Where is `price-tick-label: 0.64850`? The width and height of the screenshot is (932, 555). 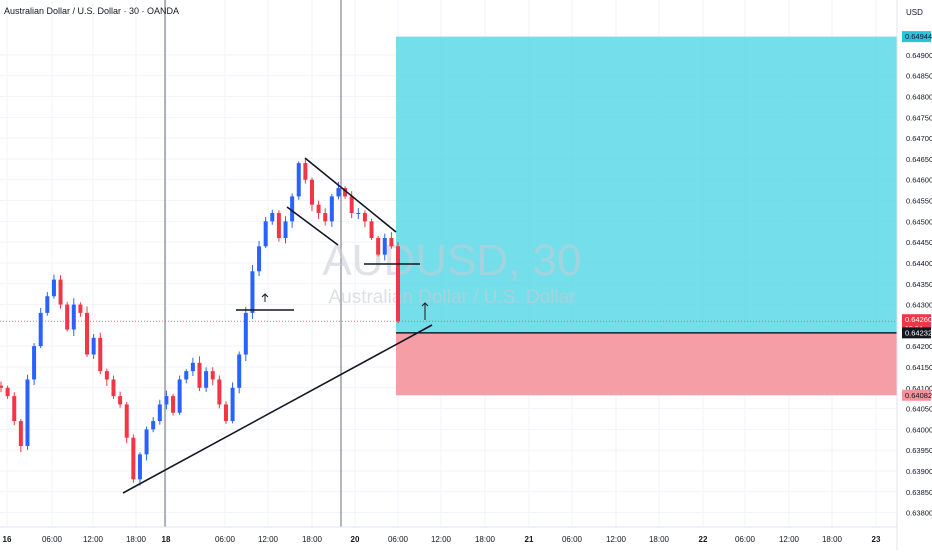
price-tick-label: 0.64850 is located at coordinates (919, 76).